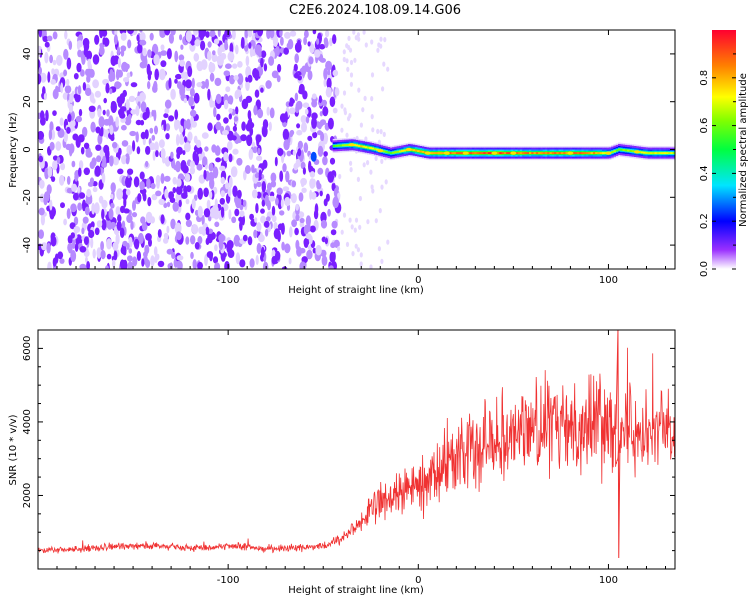 This screenshot has width=750, height=604. I want to click on y-tick-label: 20, so click(27, 101).